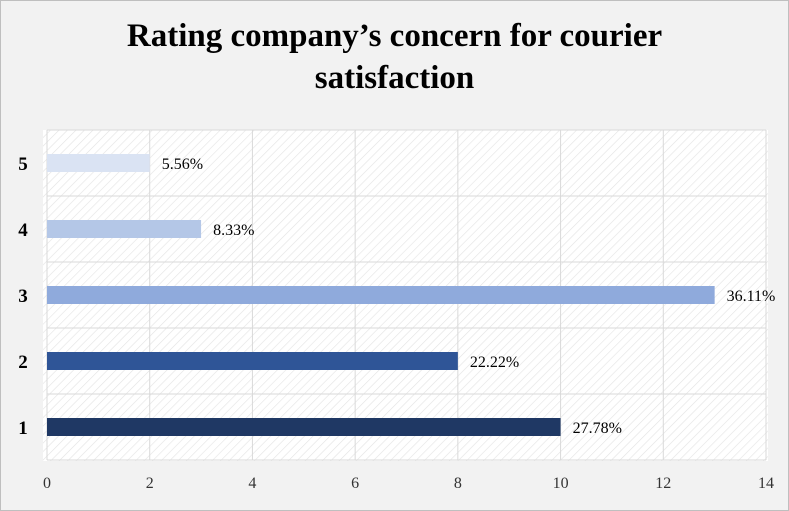 This screenshot has height=511, width=789. I want to click on chart-title-line-2: satisfaction, so click(394, 78).